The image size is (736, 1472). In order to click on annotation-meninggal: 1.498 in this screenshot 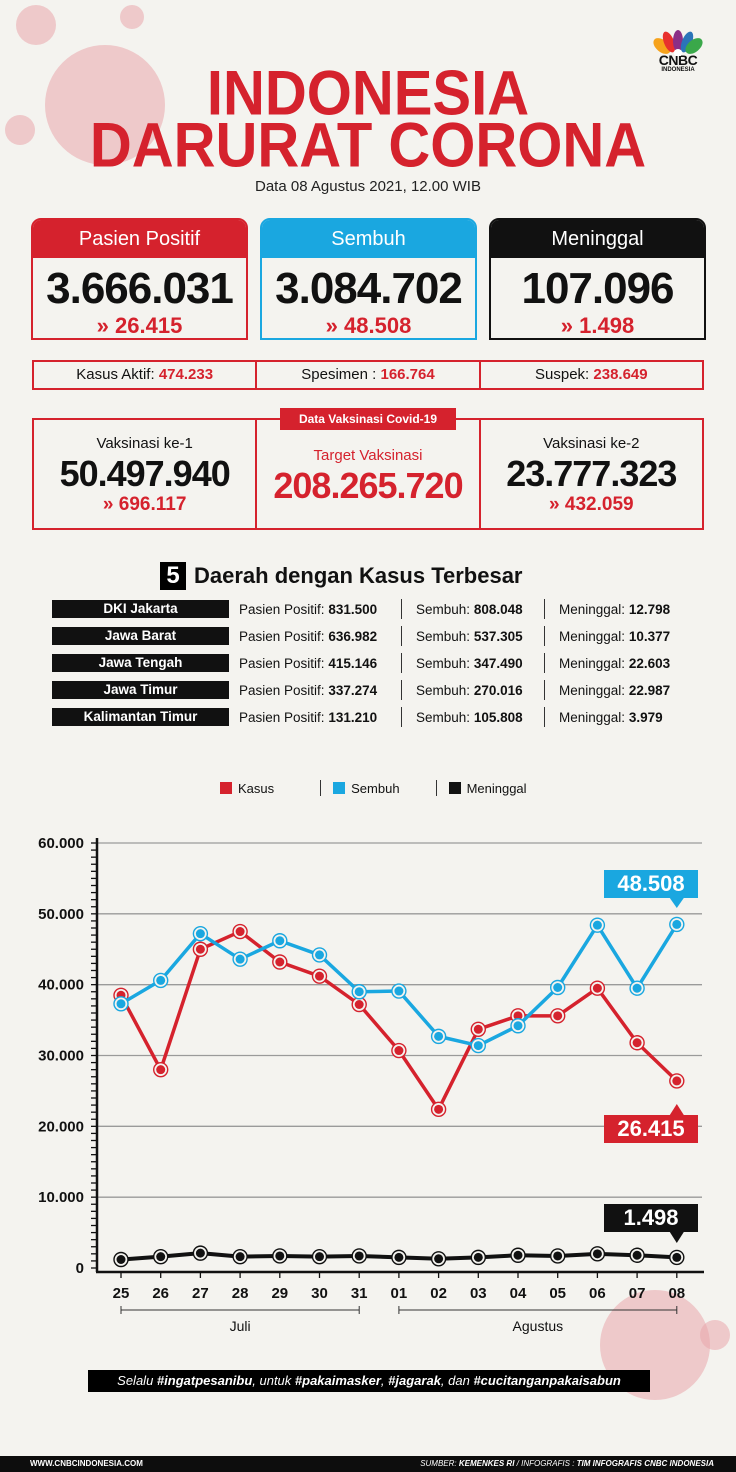, I will do `click(651, 1218)`.